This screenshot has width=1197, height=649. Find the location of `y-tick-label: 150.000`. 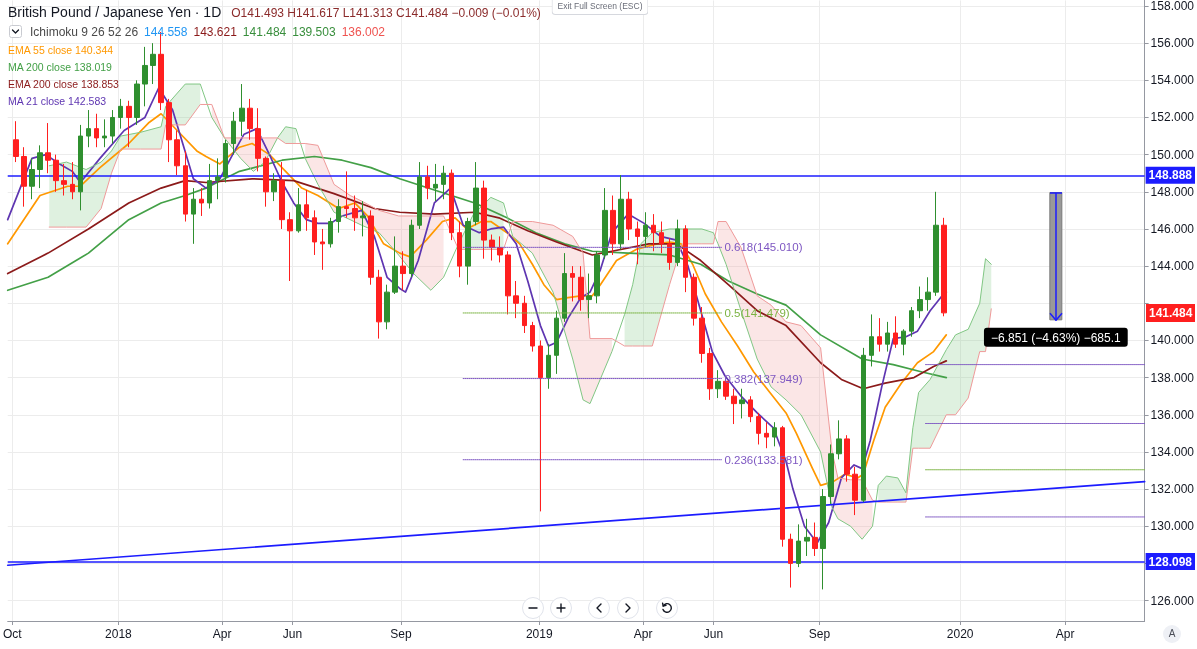

y-tick-label: 150.000 is located at coordinates (1172, 154).